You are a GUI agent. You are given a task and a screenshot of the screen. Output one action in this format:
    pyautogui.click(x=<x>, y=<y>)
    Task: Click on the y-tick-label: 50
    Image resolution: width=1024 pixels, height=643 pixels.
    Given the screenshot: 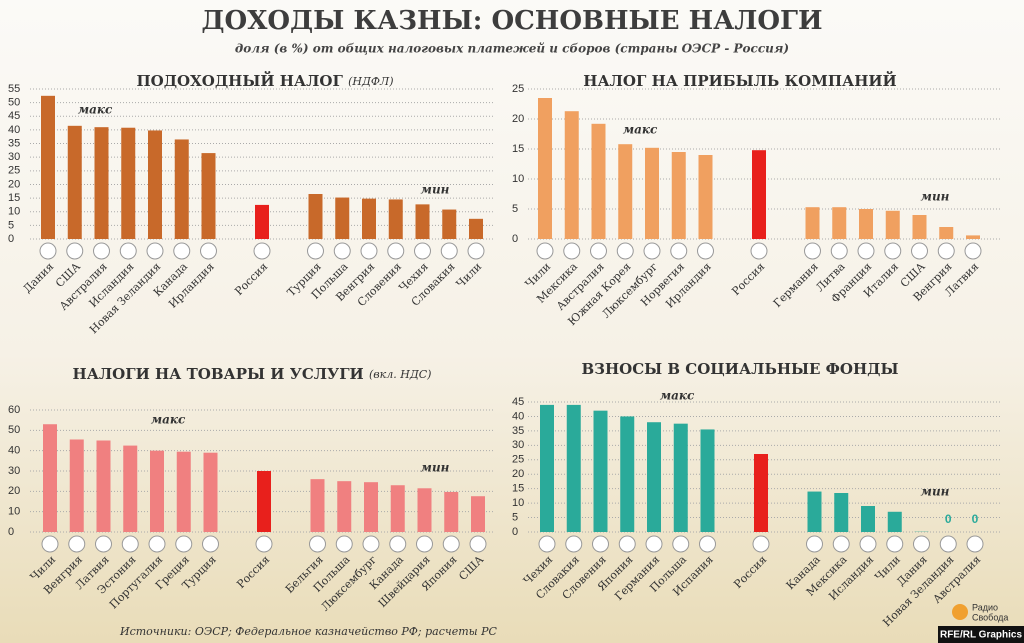 What is the action you would take?
    pyautogui.click(x=14, y=103)
    